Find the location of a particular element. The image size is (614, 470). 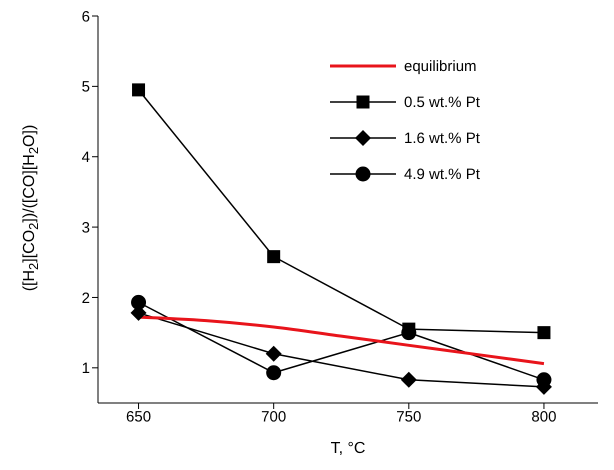

y-tick-label: 1 is located at coordinates (86, 369).